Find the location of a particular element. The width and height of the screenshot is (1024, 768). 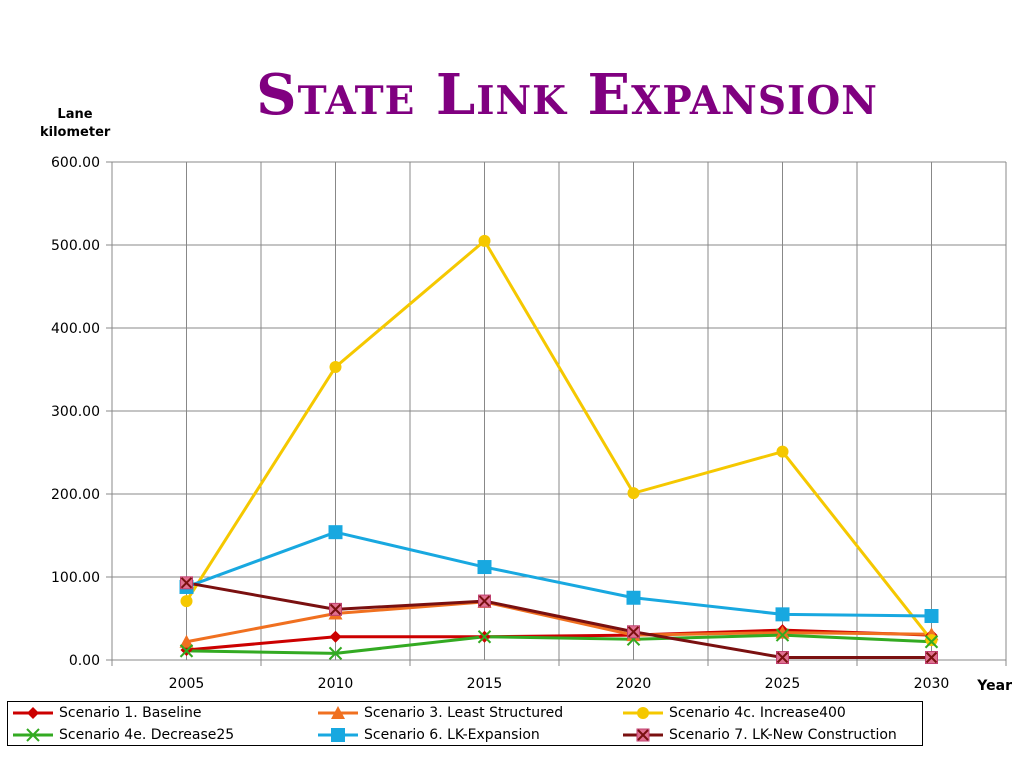

legend-label: Scenario 4c. Increase400 is located at coordinates (757, 713).